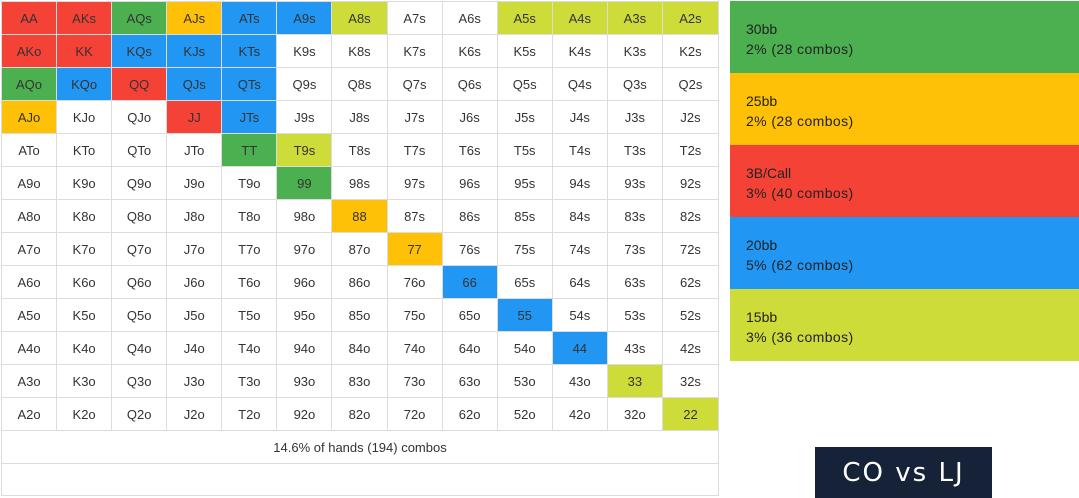 The image size is (1079, 498). I want to click on hand-cell-52s: 52s, so click(690, 315).